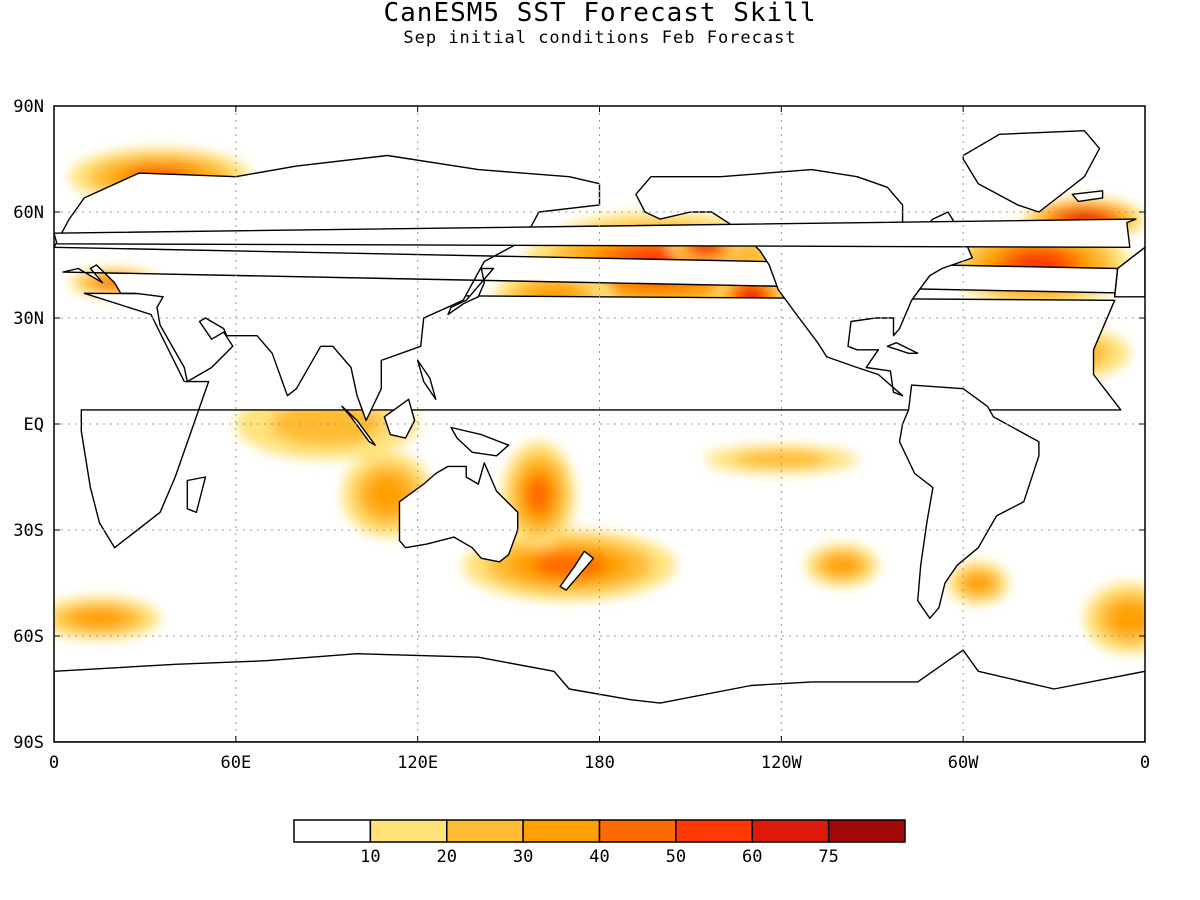 This screenshot has height=900, width=1200. I want to click on lat-tick-label: 60N, so click(28, 213).